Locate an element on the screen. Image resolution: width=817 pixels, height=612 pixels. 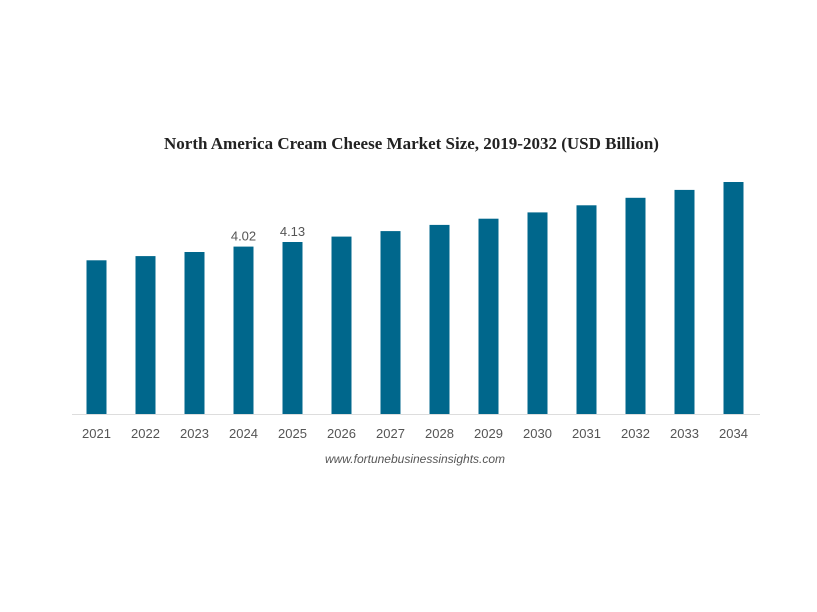
source-credit: www.fortunebusinessinsights.com is located at coordinates (415, 459).